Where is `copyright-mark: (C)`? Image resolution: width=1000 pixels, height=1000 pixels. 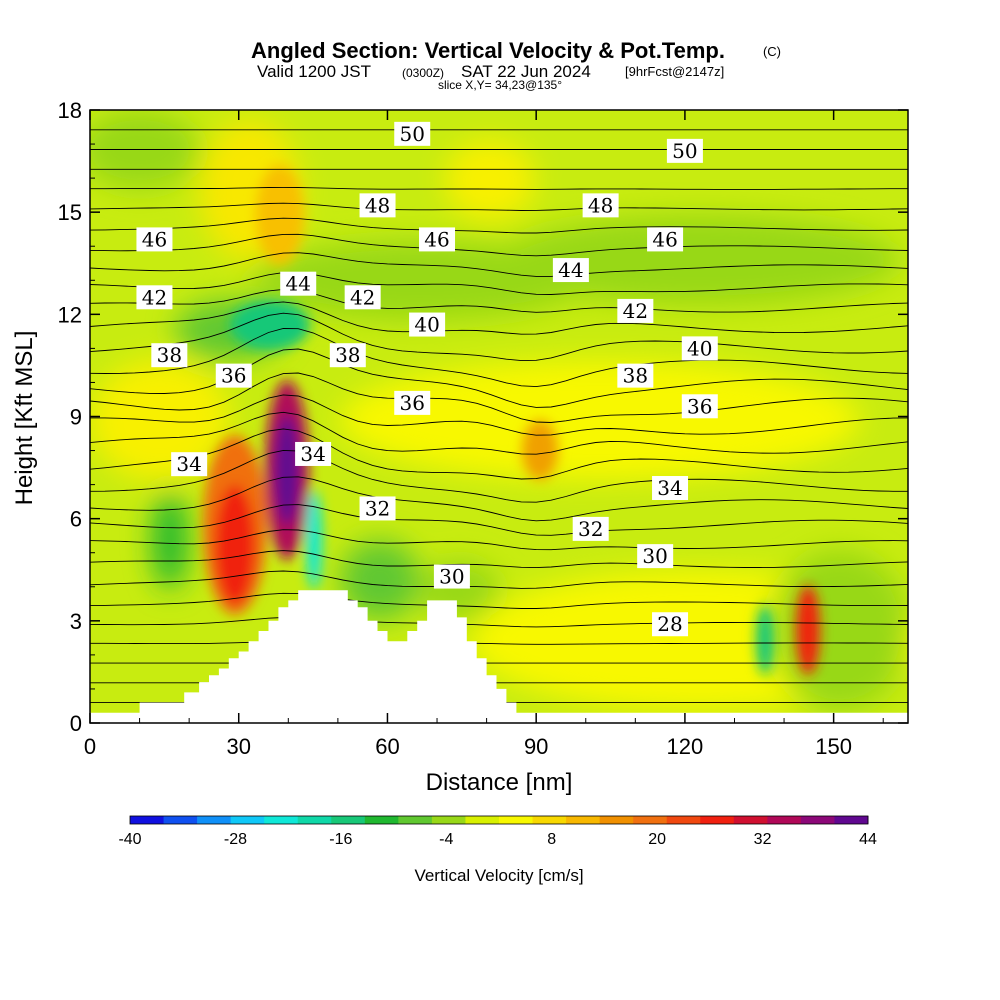 copyright-mark: (C) is located at coordinates (772, 51).